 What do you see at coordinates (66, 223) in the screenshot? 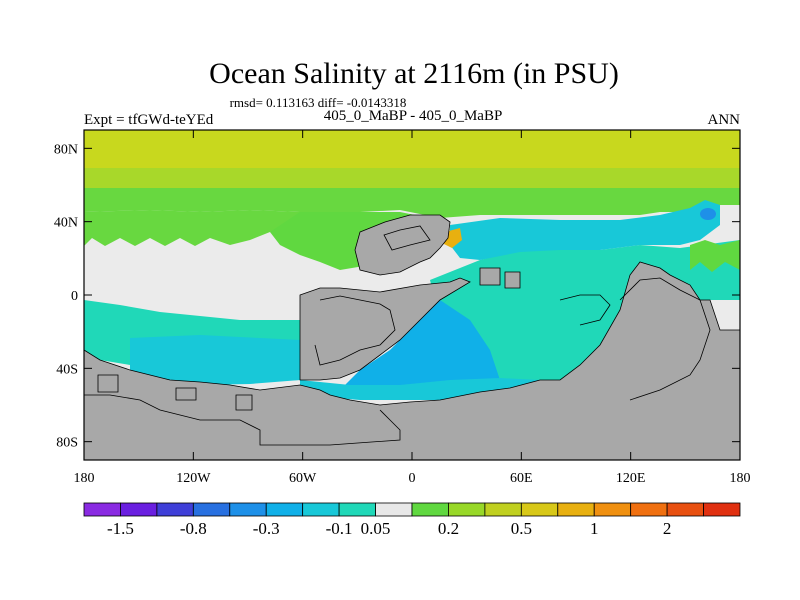
I see `y-tick-label: 40N` at bounding box center [66, 223].